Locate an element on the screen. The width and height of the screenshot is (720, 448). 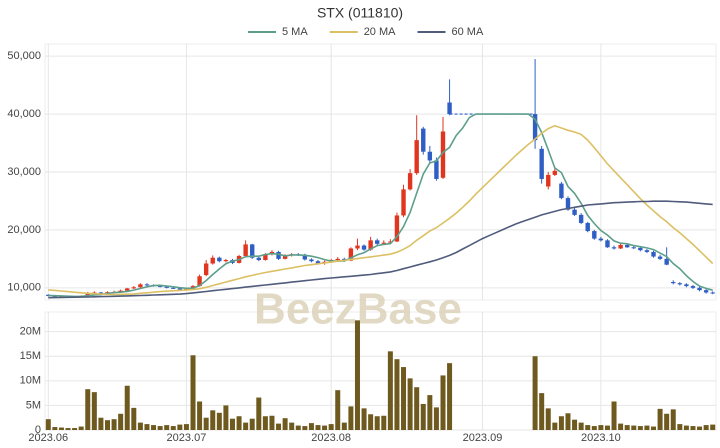
y-tick-label: 50,000 is located at coordinates (24, 56).